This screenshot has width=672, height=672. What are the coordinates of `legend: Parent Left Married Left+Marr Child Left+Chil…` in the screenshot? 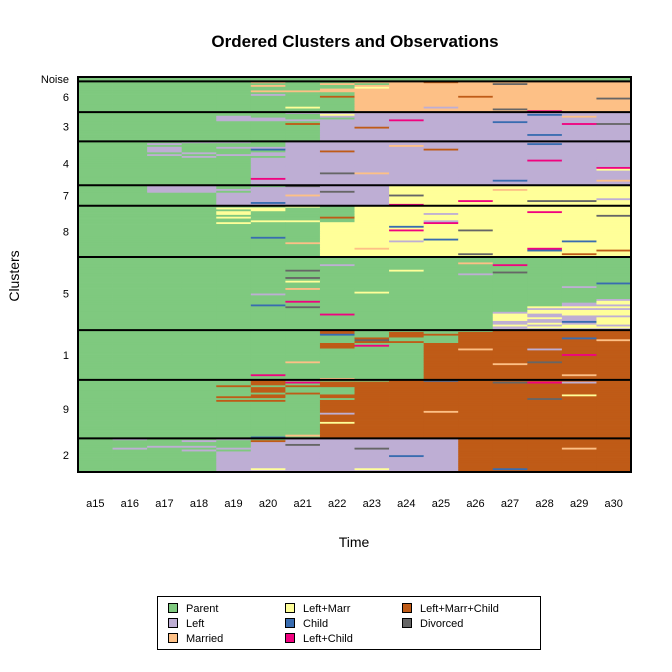 It's located at (349, 623).